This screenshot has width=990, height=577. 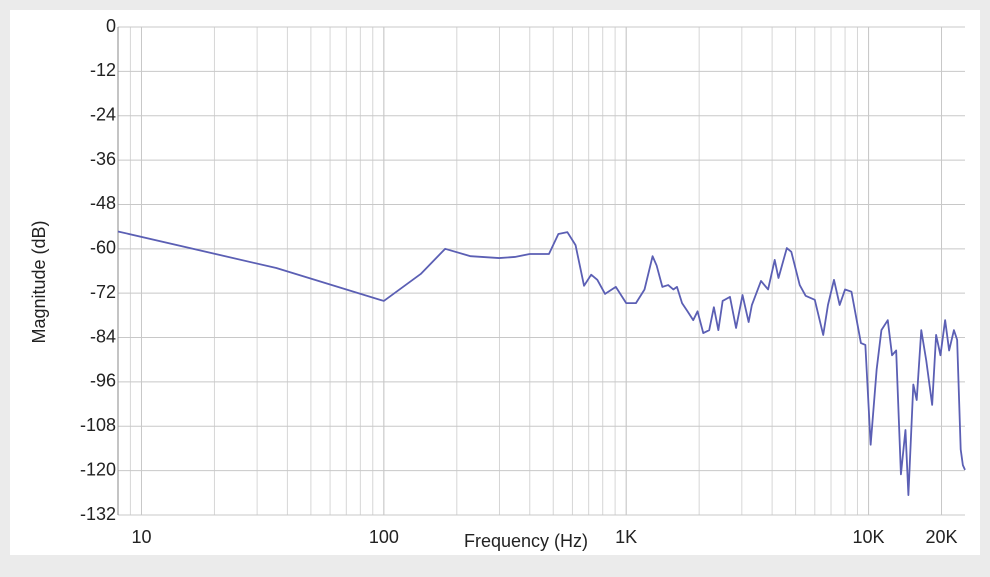 I want to click on y-tick-label: -12, so click(x=103, y=70).